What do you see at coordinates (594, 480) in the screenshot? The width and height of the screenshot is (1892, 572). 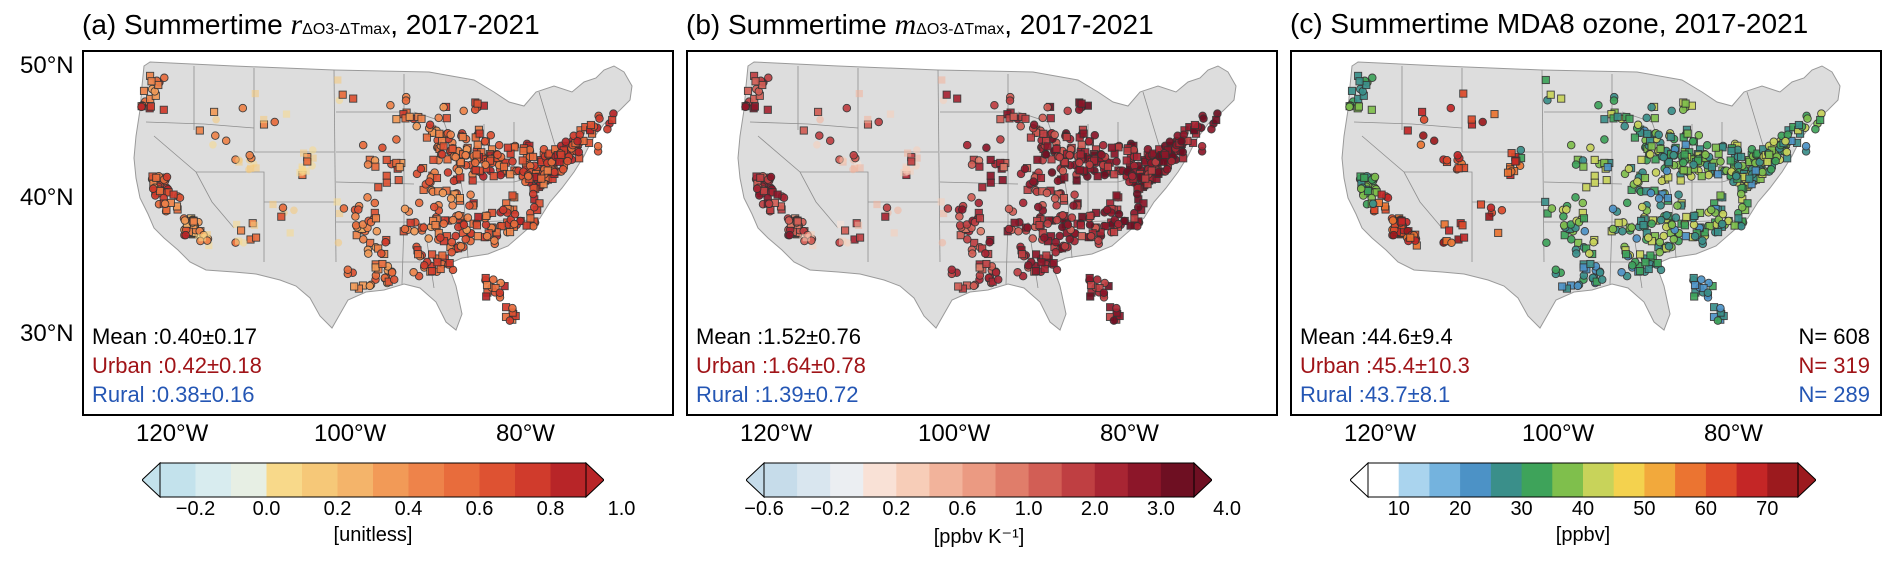 I see `colorbar-extend-high` at bounding box center [594, 480].